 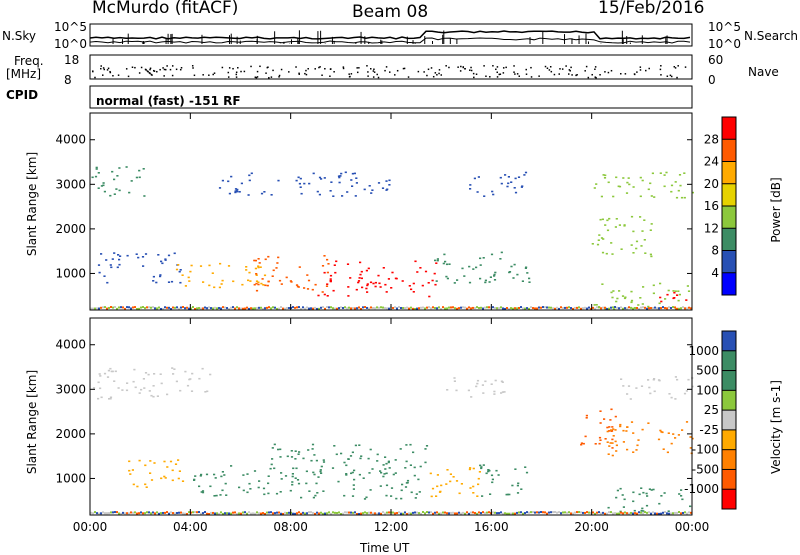 What do you see at coordinates (729, 440) in the screenshot?
I see `colorbar-swatch` at bounding box center [729, 440].